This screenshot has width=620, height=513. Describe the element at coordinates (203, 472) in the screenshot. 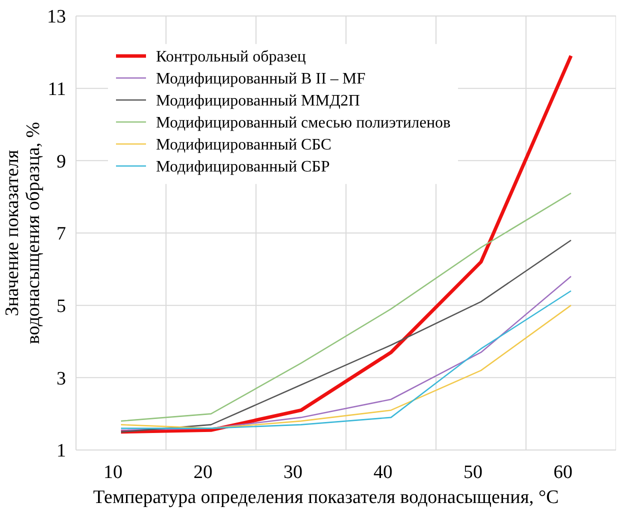

I see `x-tick-label: 20` at that location.